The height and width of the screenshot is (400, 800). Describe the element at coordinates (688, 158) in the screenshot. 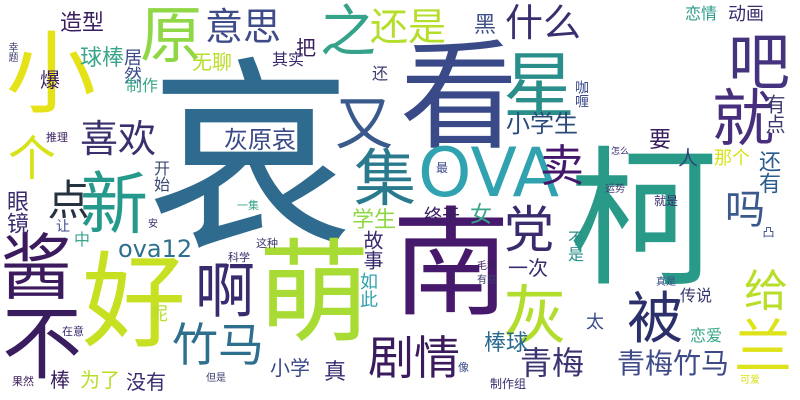

I see `word-ren: 人` at that location.